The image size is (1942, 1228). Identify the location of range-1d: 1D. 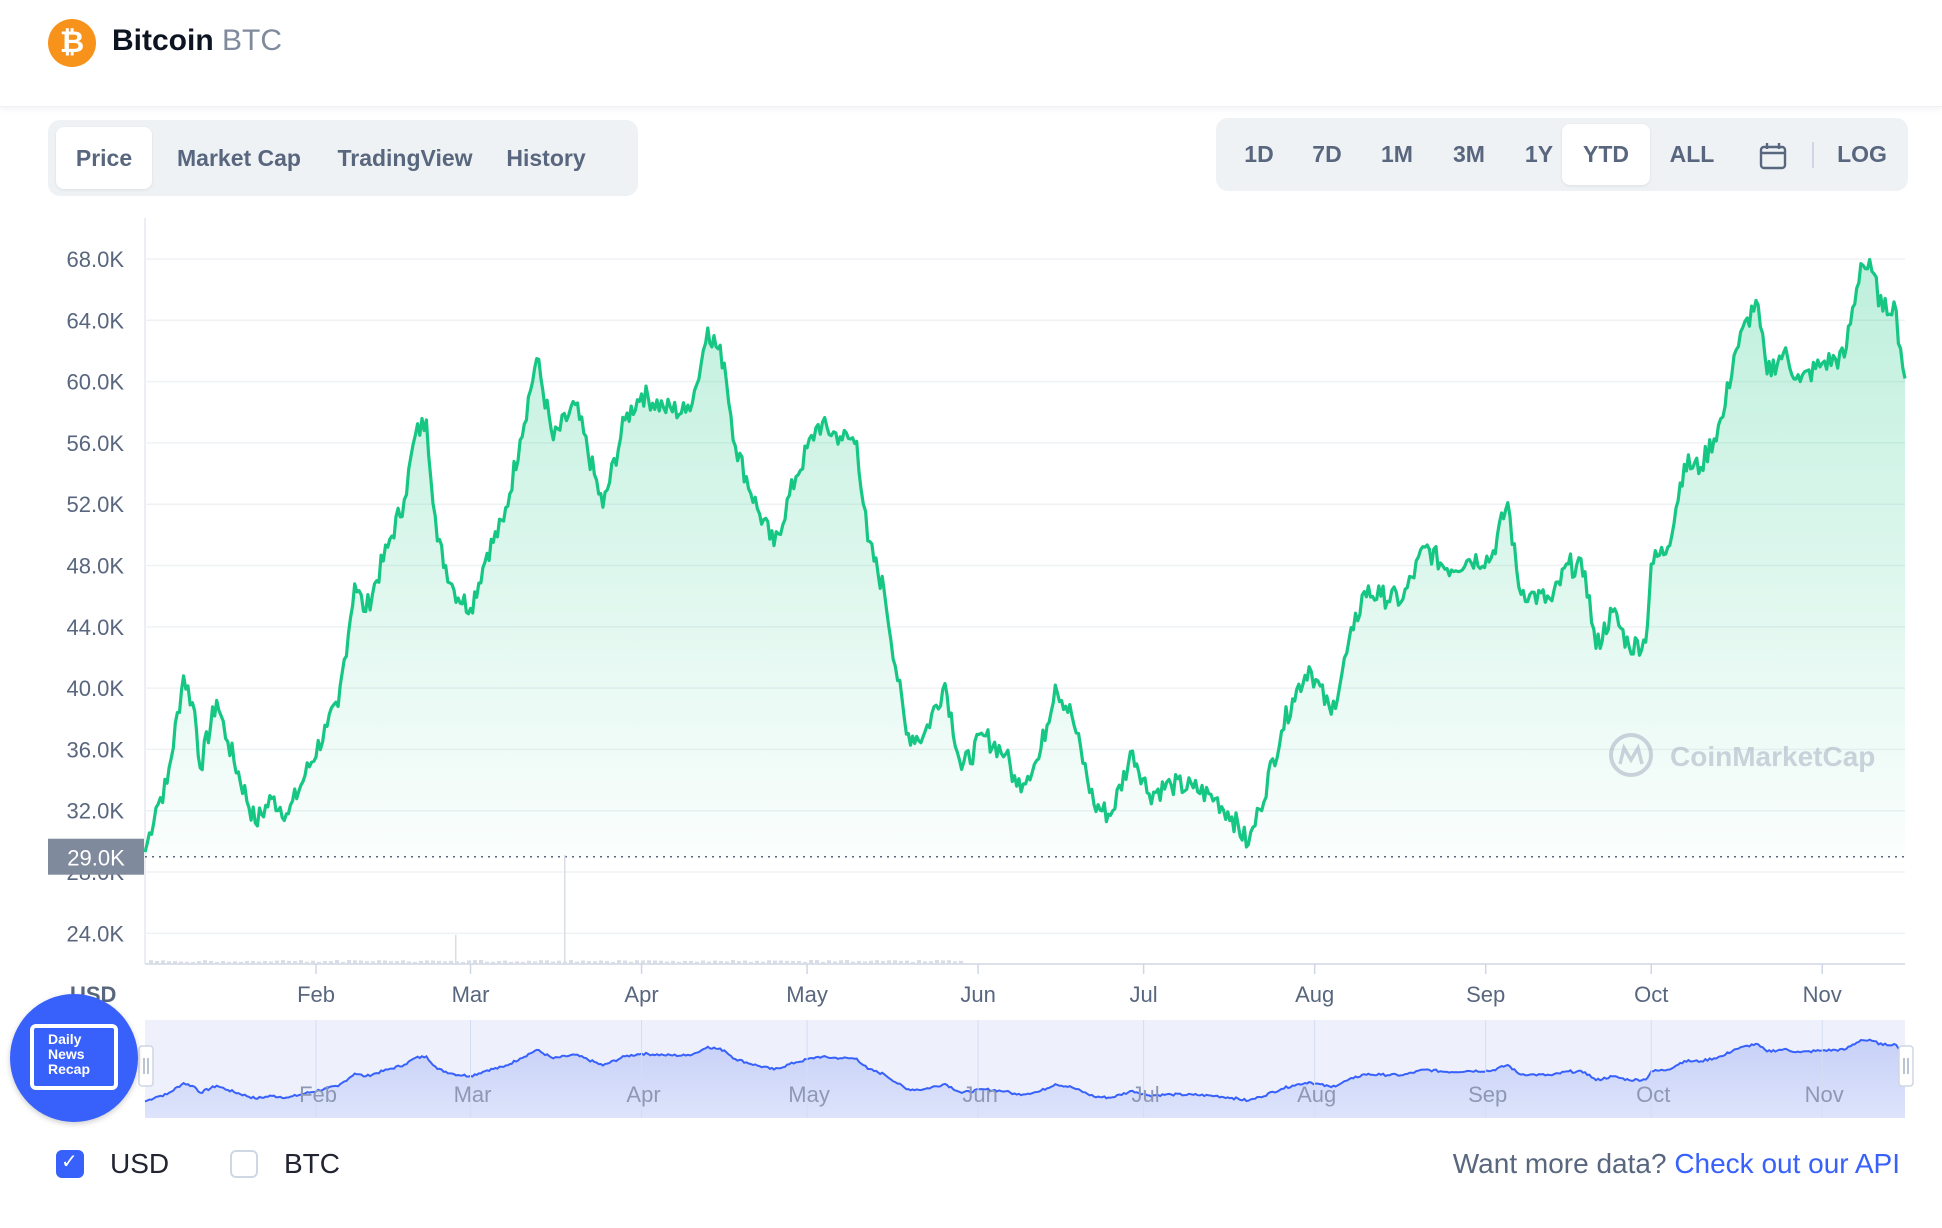
(1259, 154).